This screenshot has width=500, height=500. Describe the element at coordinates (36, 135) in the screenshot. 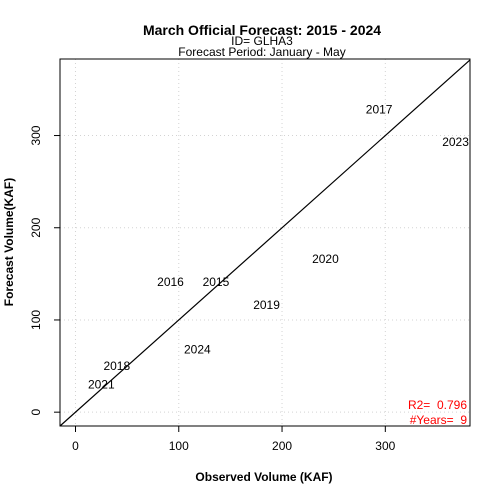

I see `y-tick-label: 300` at that location.